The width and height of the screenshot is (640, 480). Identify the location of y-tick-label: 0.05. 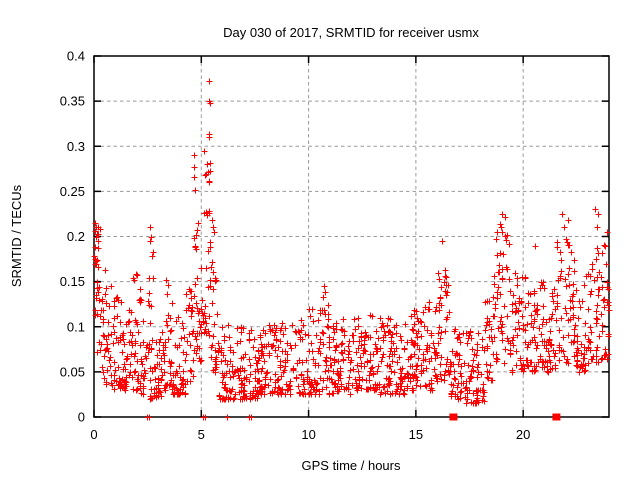
(72, 371).